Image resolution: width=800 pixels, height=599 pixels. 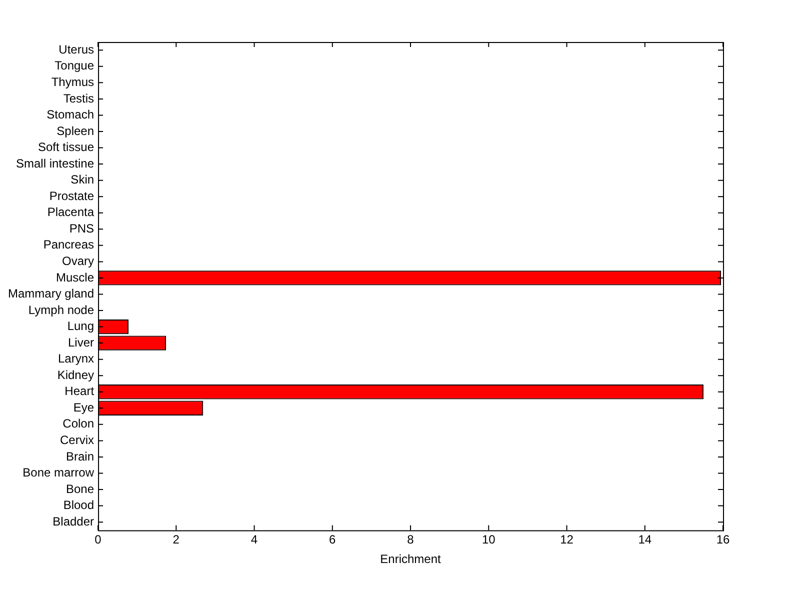 I want to click on y-tick-label: Soft tissue, so click(x=66, y=147).